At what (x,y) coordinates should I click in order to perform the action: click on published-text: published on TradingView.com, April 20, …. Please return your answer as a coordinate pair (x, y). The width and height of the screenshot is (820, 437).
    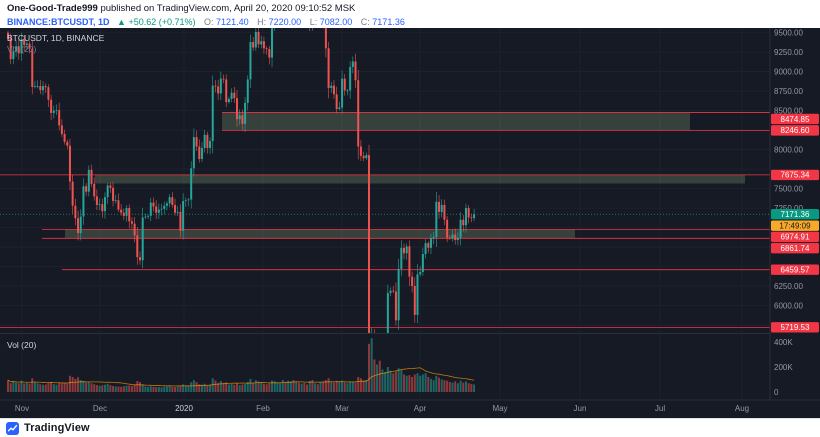
    Looking at the image, I should click on (226, 8).